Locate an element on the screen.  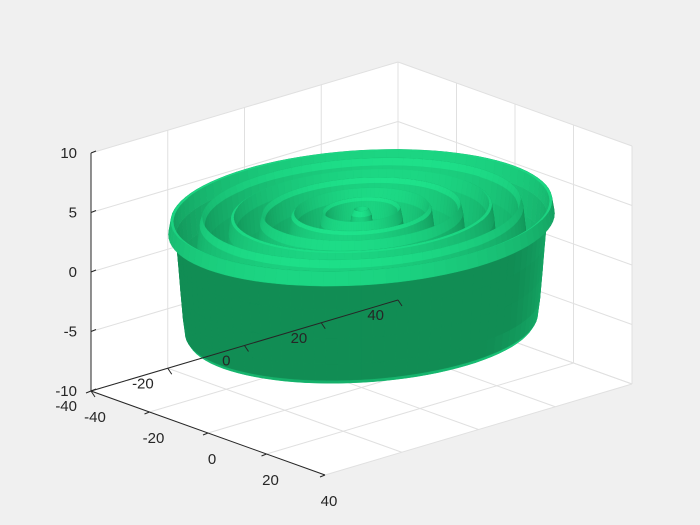
grid-floor-y is located at coordinates (284, 410).